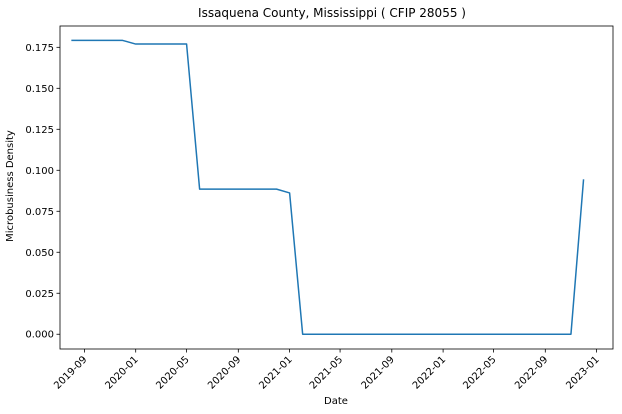 The width and height of the screenshot is (622, 414). I want to click on x-tick-label: 2021-01, so click(275, 372).